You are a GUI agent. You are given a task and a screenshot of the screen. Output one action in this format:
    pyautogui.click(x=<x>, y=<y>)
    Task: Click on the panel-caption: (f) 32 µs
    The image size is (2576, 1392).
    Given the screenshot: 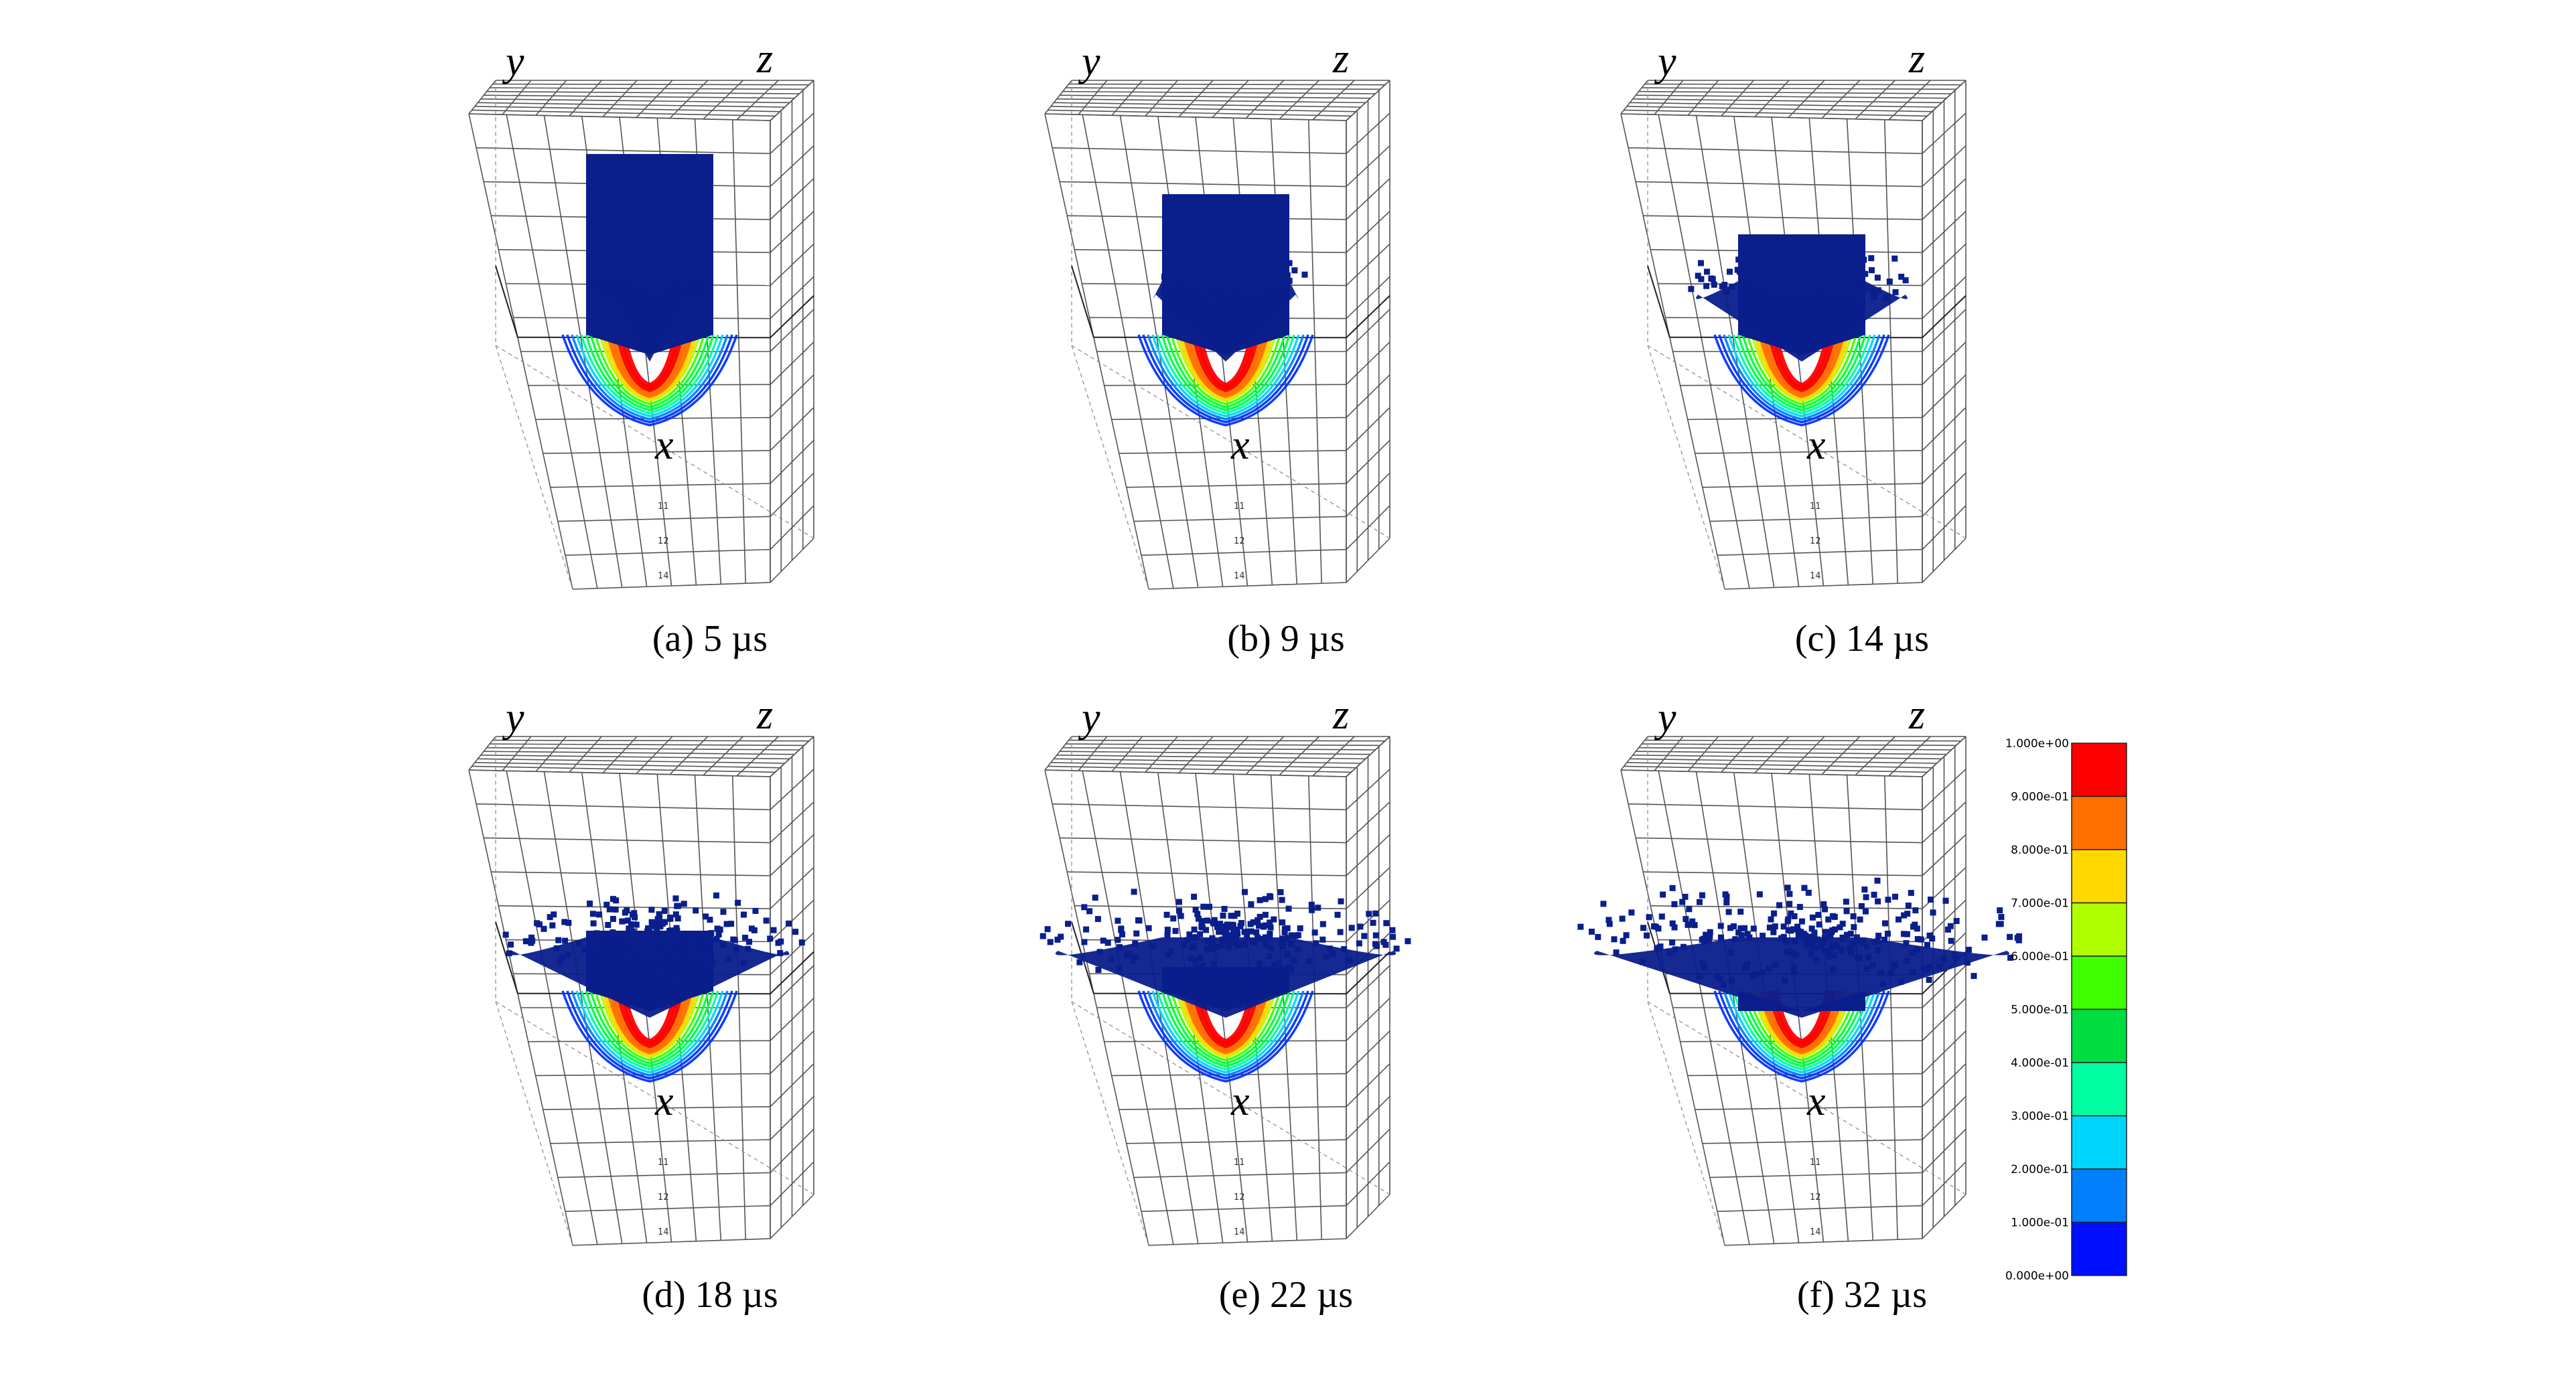 What is the action you would take?
    pyautogui.click(x=1862, y=1295)
    